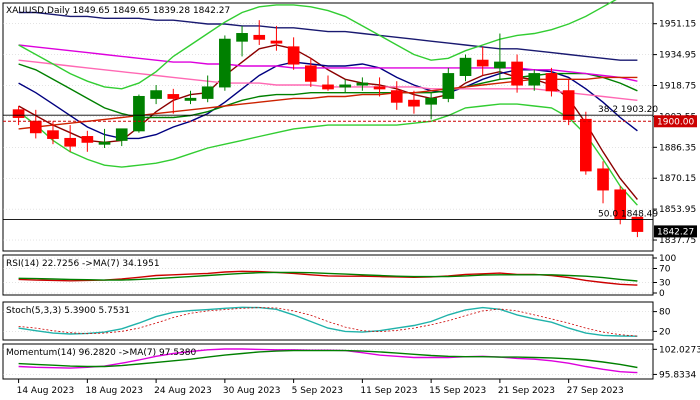 Image resolution: width=700 pixels, height=400 pixels. What do you see at coordinates (211, 11) in the screenshot?
I see `header-close: 1842.27` at bounding box center [211, 11].